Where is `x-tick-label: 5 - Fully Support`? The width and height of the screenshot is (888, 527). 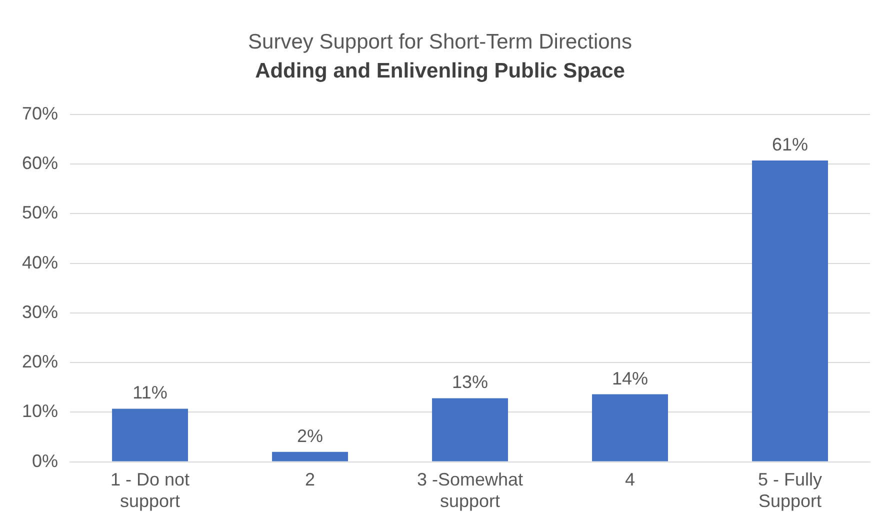 x-tick-label: 5 - Fully Support is located at coordinates (790, 491).